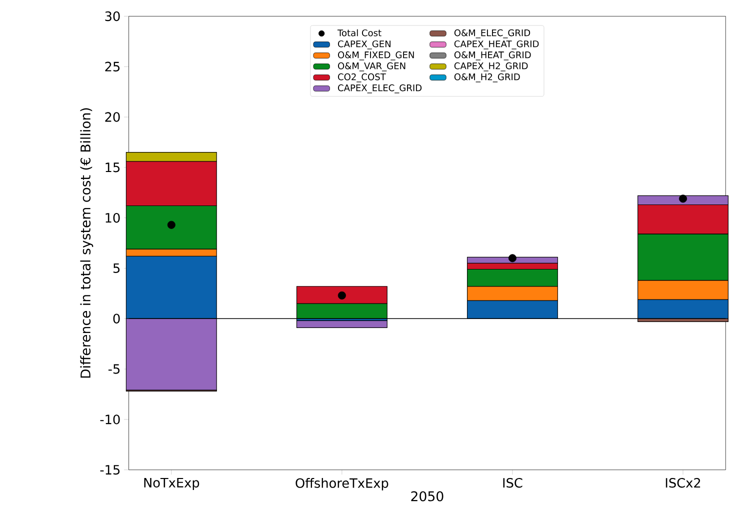 This screenshot has height=524, width=739. I want to click on x-tick-label: ISCx2, so click(683, 483).